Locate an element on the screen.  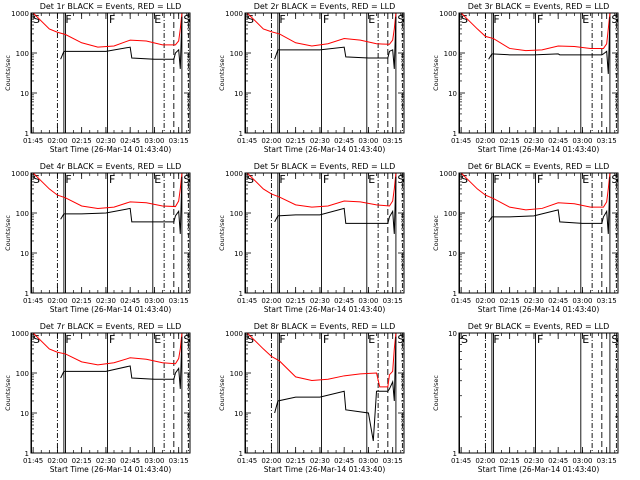
panel-title: Det 2r BLACK = Events, RED = LLD is located at coordinates (325, 6).